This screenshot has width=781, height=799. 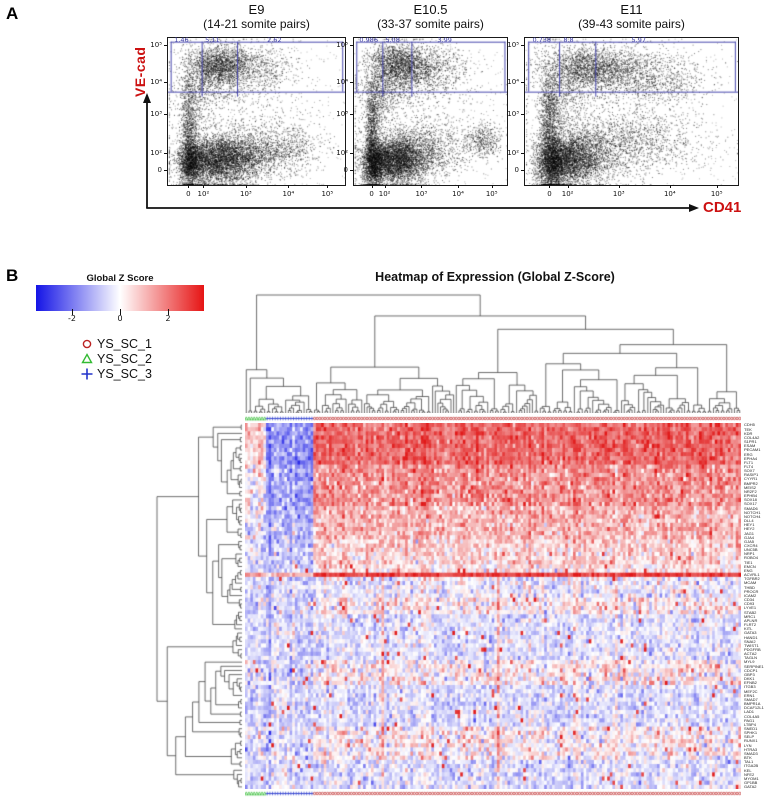 What do you see at coordinates (750, 442) in the screenshot?
I see `gene-label: S1PR1` at bounding box center [750, 442].